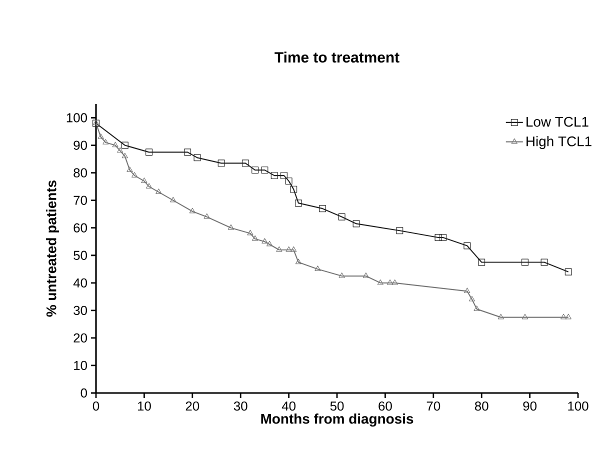  What do you see at coordinates (559, 143) in the screenshot?
I see `legend-label: High TCL1` at bounding box center [559, 143].